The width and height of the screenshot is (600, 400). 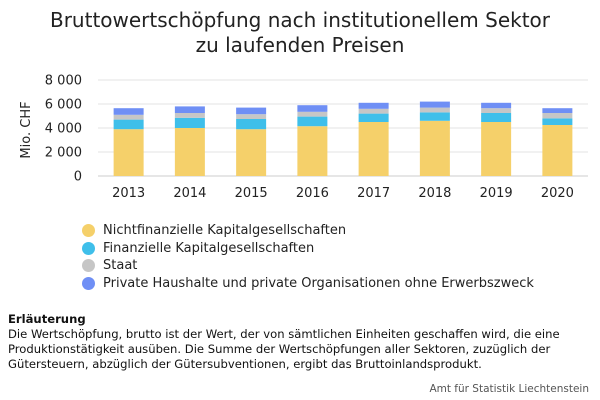 What do you see at coordinates (434, 193) in the screenshot?
I see `x-tick-label: 2018` at bounding box center [434, 193].